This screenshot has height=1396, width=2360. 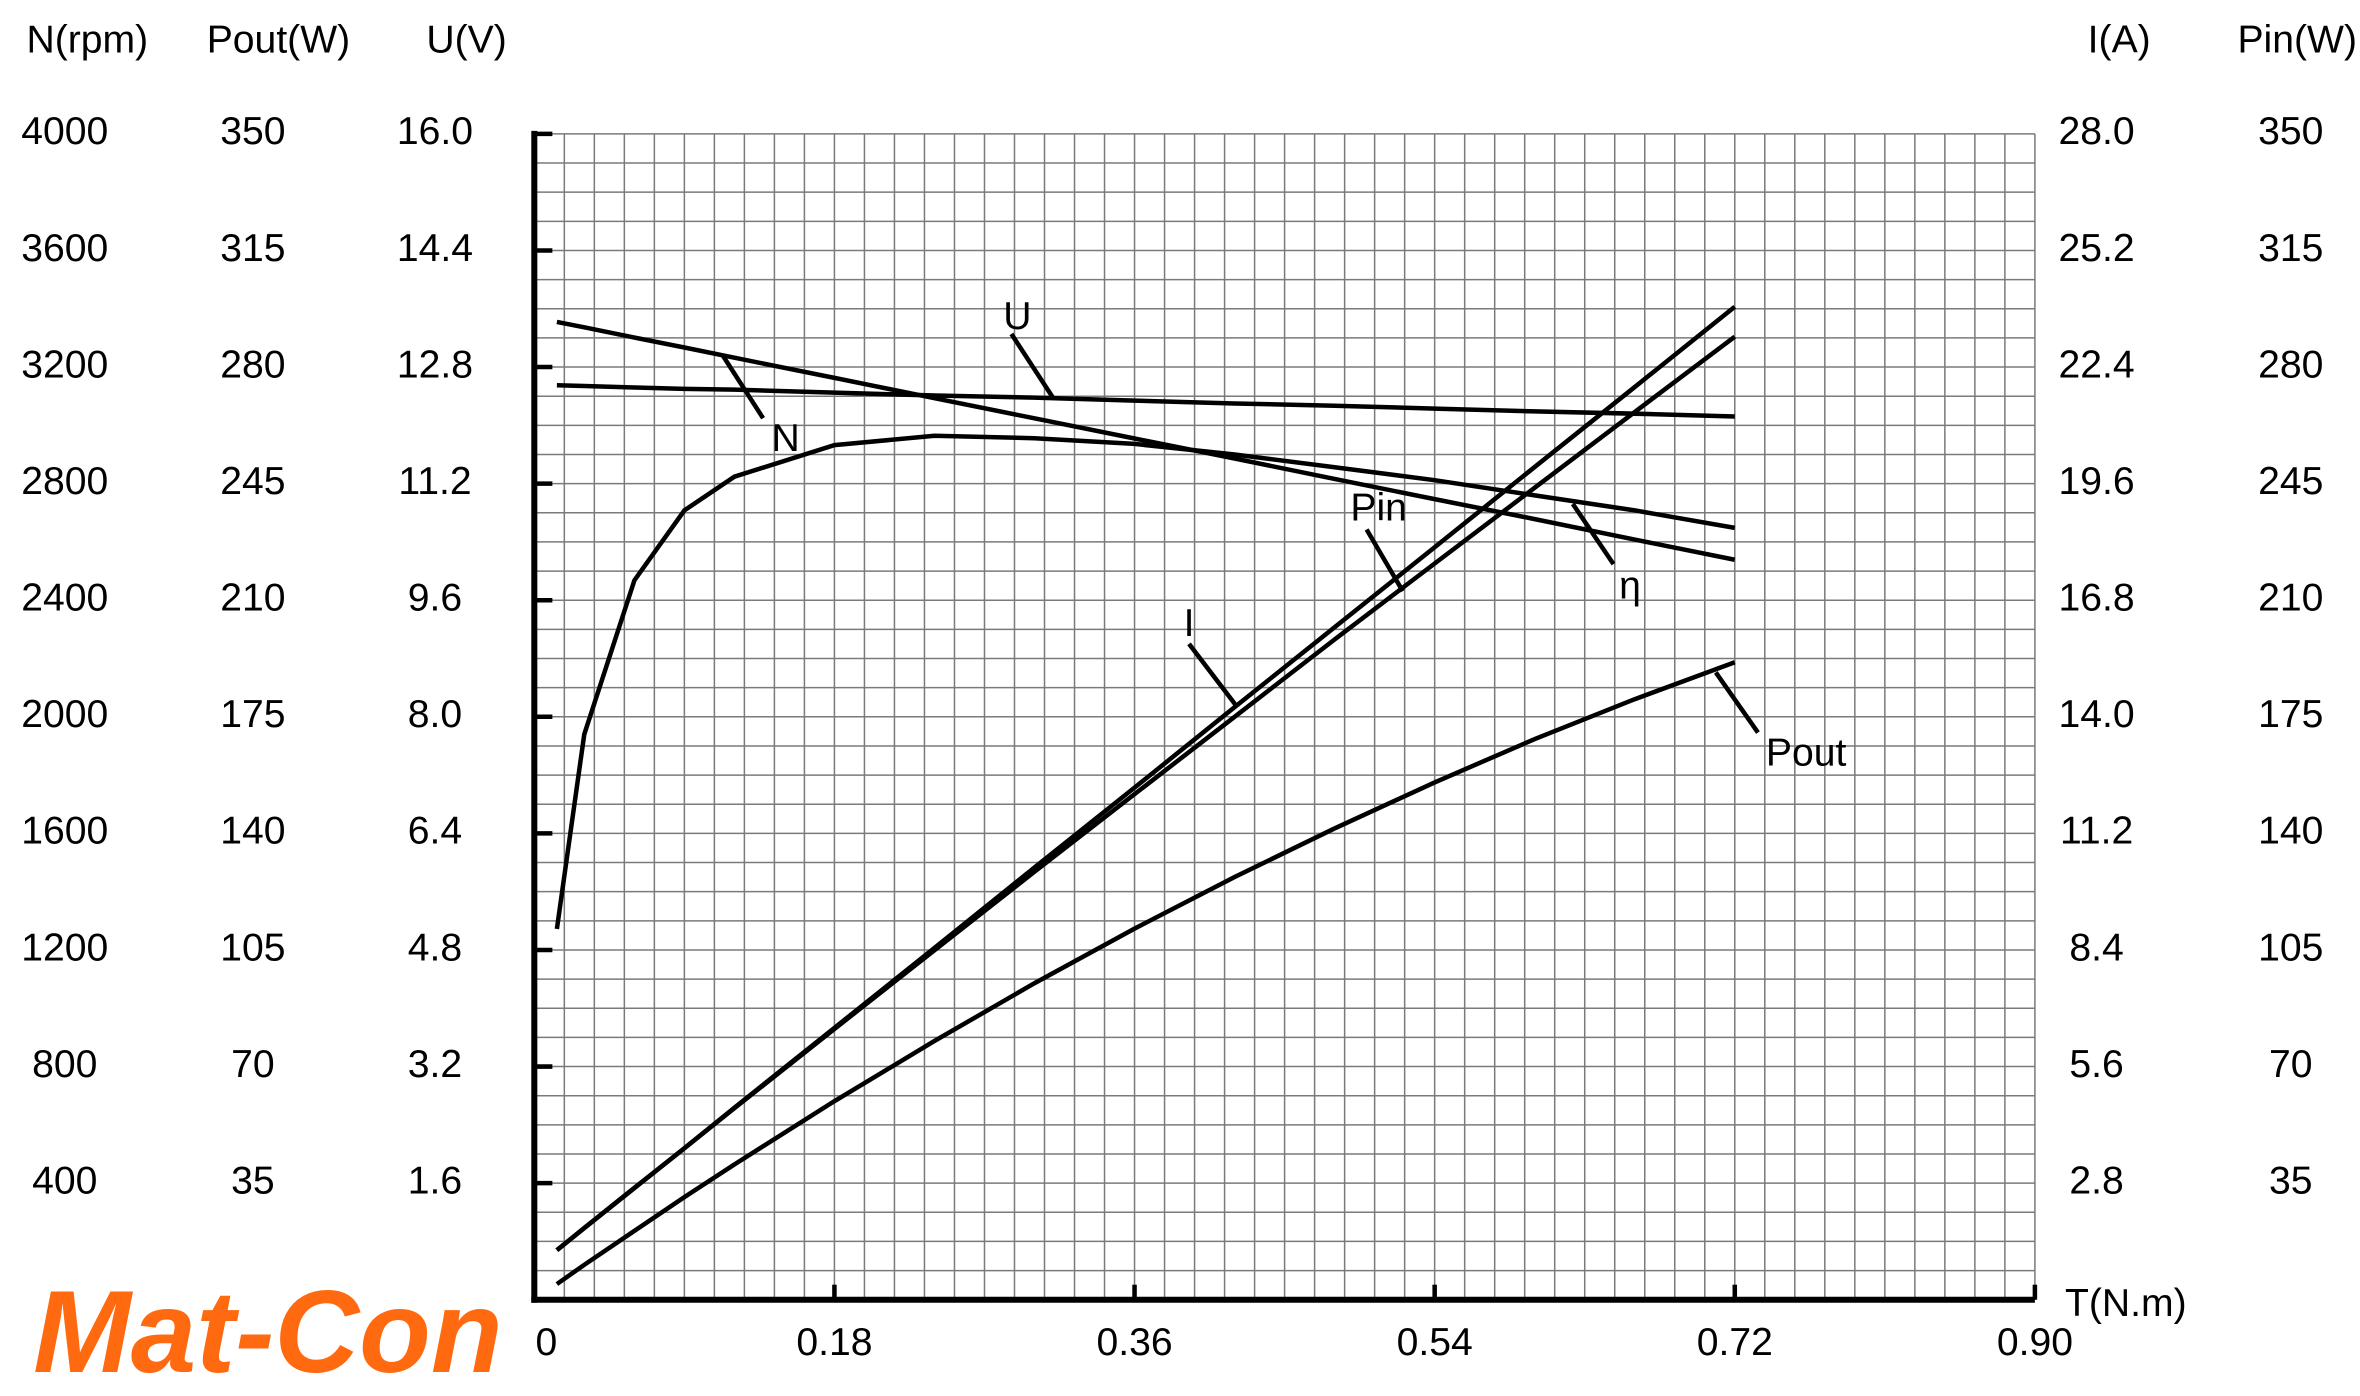 I want to click on y-tick-label: 1600, so click(x=64, y=831).